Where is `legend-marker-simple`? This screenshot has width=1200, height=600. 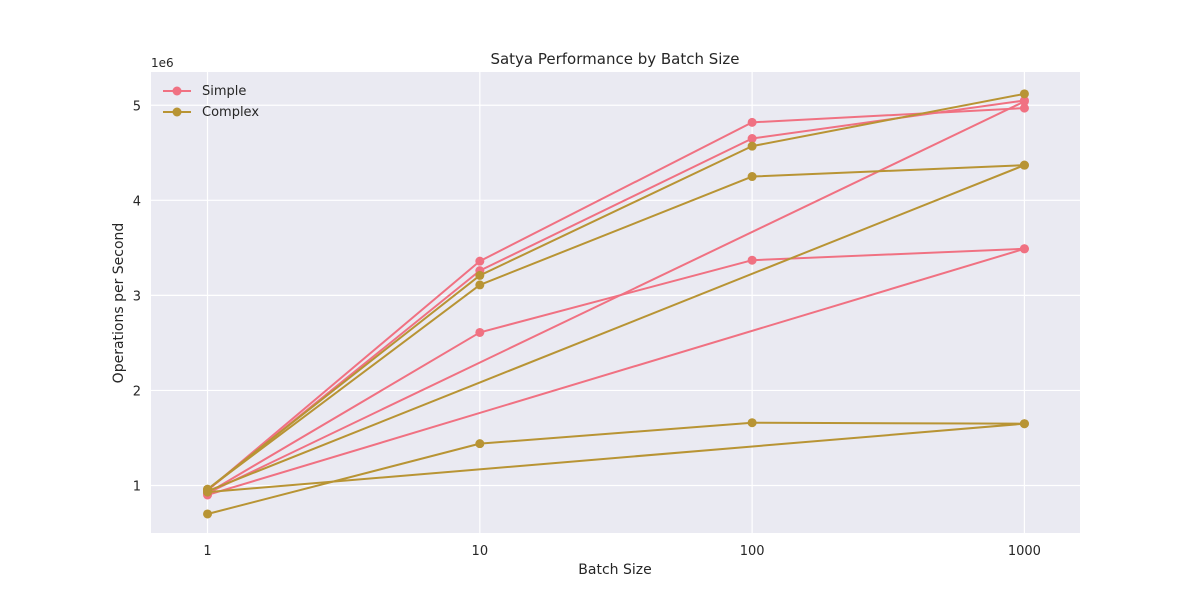 legend-marker-simple is located at coordinates (177, 91).